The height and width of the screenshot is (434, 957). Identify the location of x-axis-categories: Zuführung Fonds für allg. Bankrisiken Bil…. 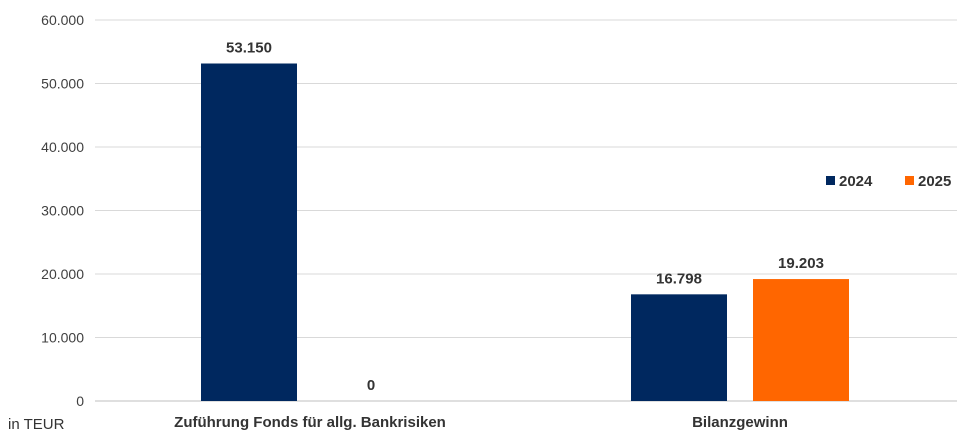
(481, 422).